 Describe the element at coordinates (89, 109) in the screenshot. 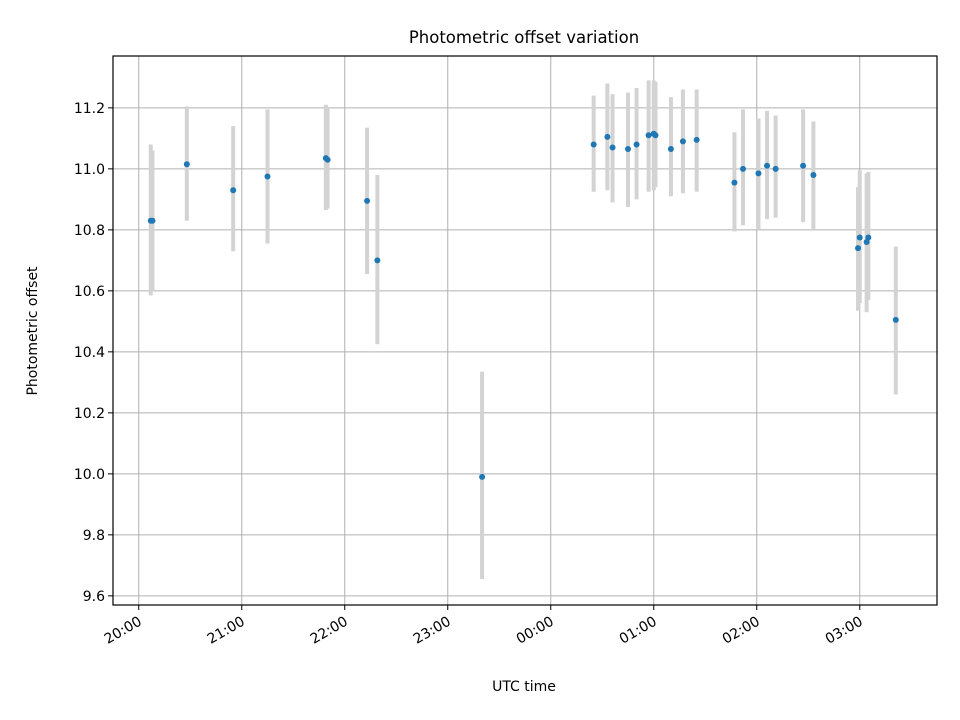

I see `y-tick-label: 11.2` at that location.